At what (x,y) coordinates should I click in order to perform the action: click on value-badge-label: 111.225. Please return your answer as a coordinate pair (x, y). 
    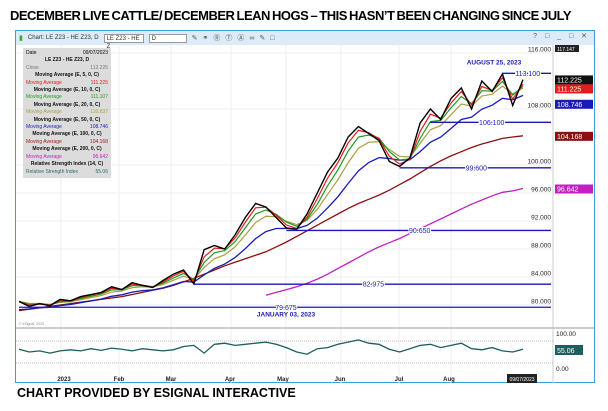
    Looking at the image, I should click on (569, 89).